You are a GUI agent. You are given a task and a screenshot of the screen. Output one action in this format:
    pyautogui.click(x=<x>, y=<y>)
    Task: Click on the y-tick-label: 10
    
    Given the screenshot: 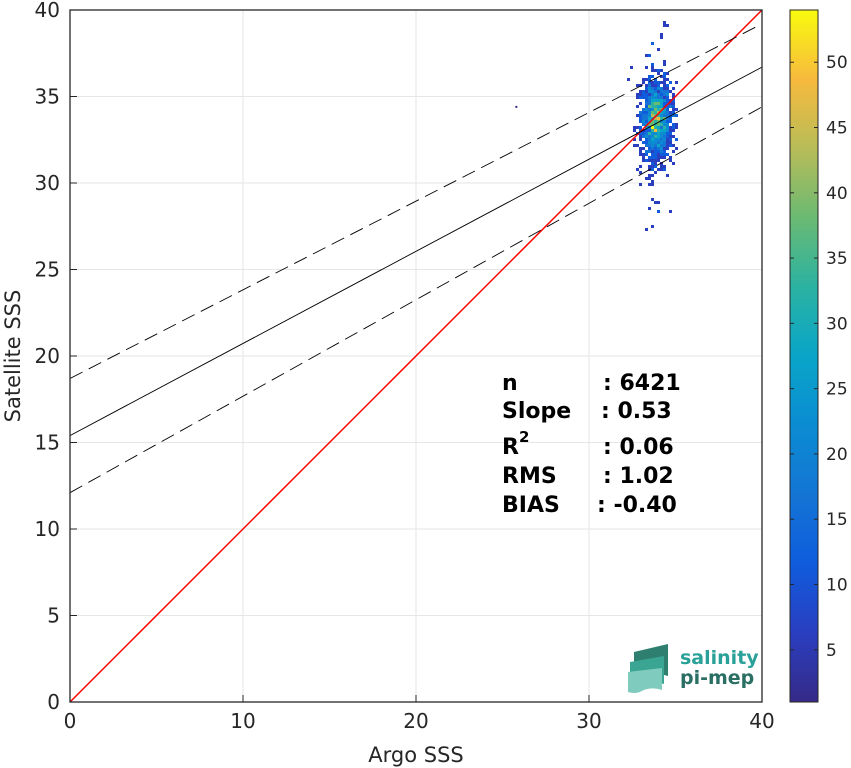 What is the action you would take?
    pyautogui.click(x=47, y=529)
    